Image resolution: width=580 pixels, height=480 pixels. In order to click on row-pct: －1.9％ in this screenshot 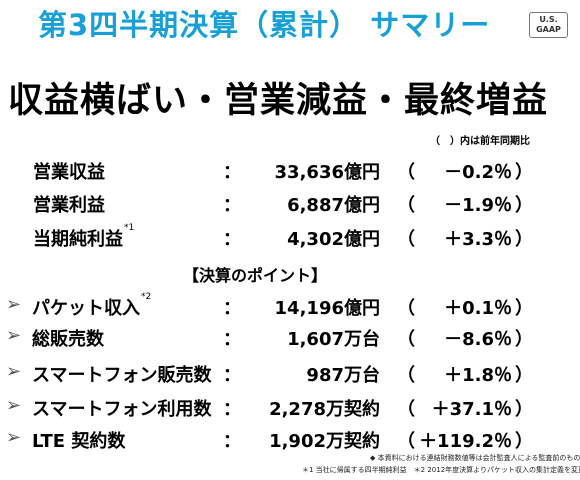, I will do `click(478, 205)`.